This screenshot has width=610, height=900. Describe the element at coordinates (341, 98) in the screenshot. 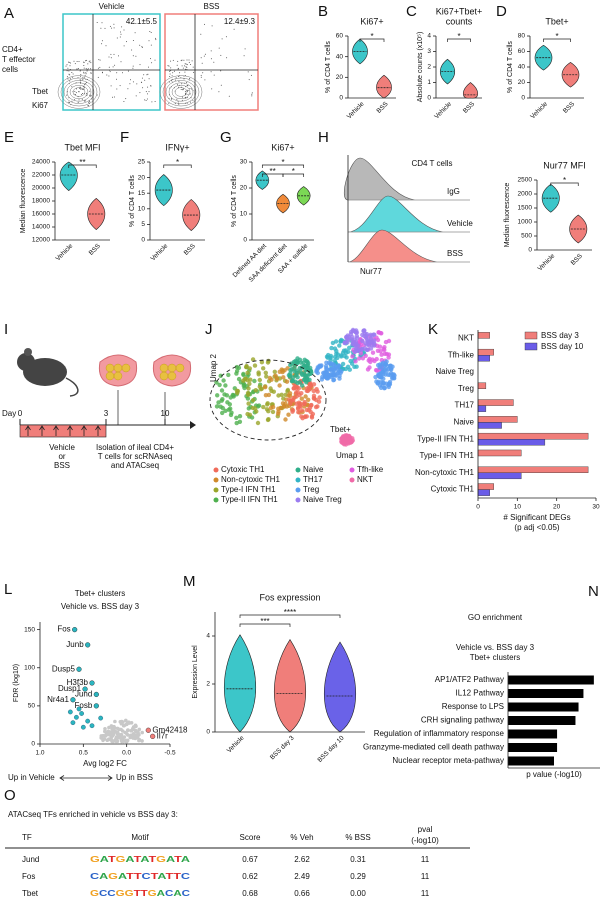

I see `y-tick-label: 0` at that location.